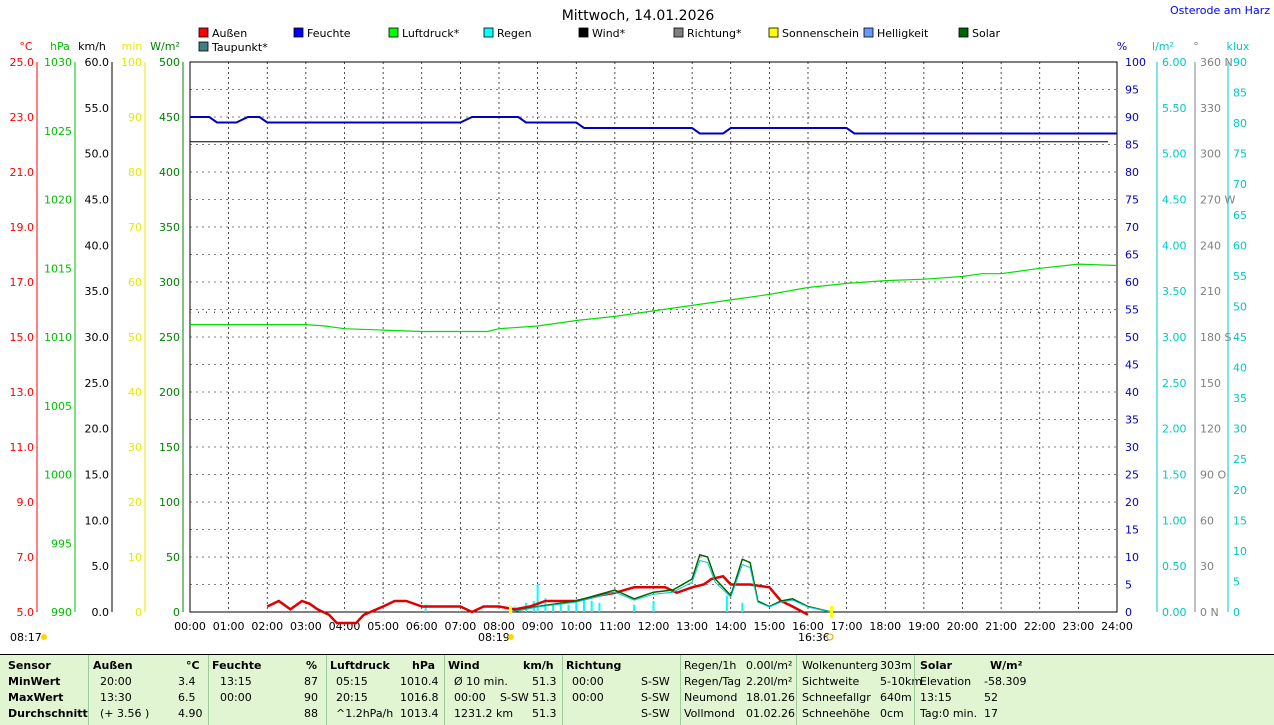  What do you see at coordinates (60, 46) in the screenshot?
I see `axis-unit-label: hPa` at bounding box center [60, 46].